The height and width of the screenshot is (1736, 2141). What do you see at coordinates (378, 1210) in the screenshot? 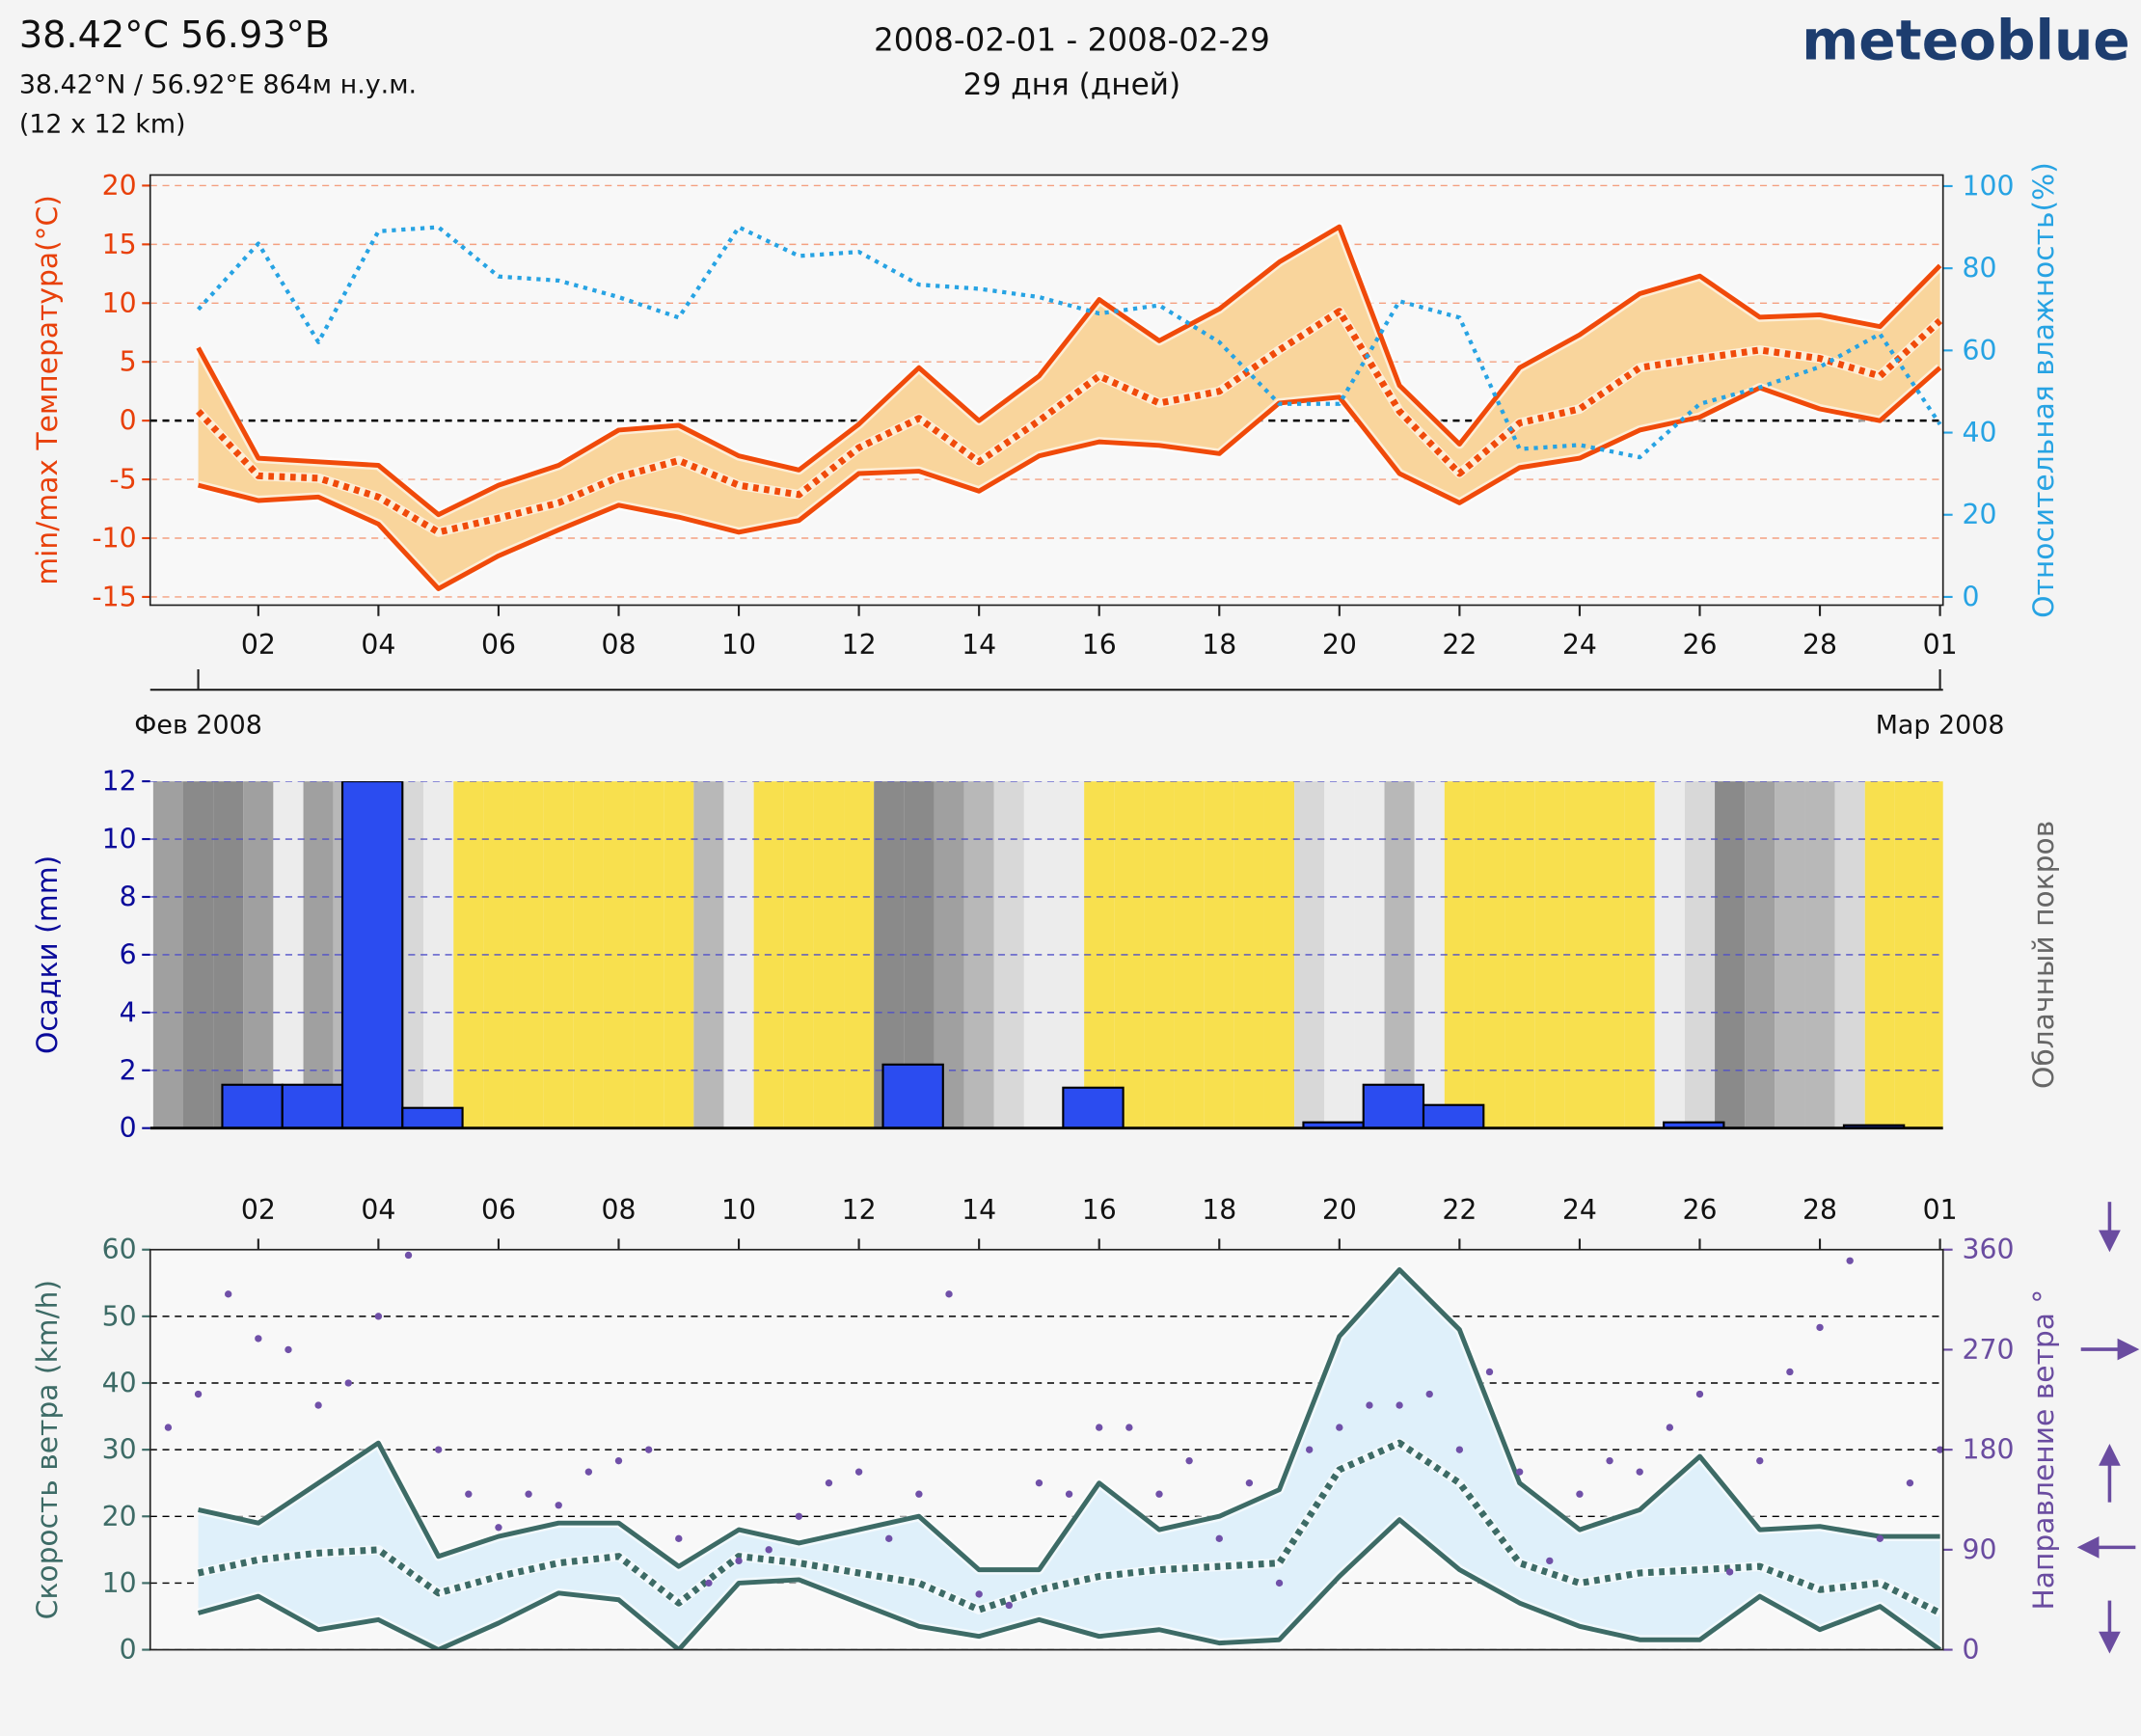
I see `x-tick-label: 04` at bounding box center [378, 1210].